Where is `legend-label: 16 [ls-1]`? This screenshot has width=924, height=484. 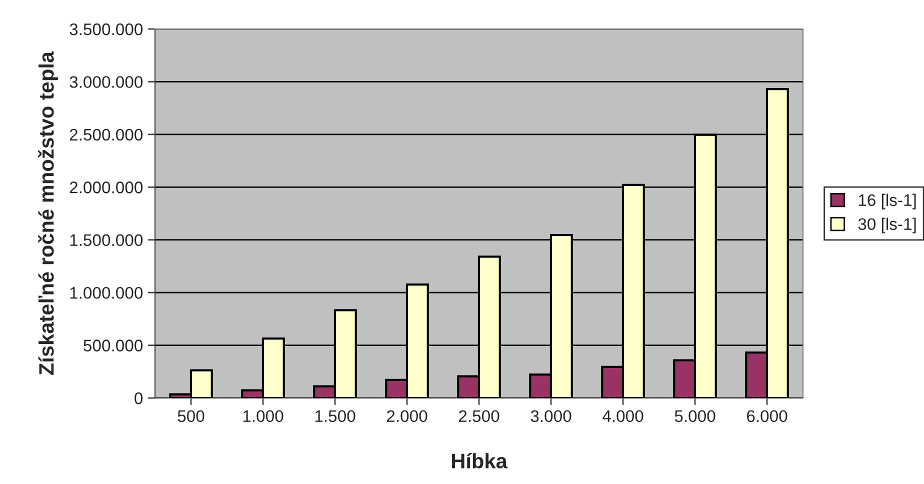 legend-label: 16 [ls-1] is located at coordinates (887, 202).